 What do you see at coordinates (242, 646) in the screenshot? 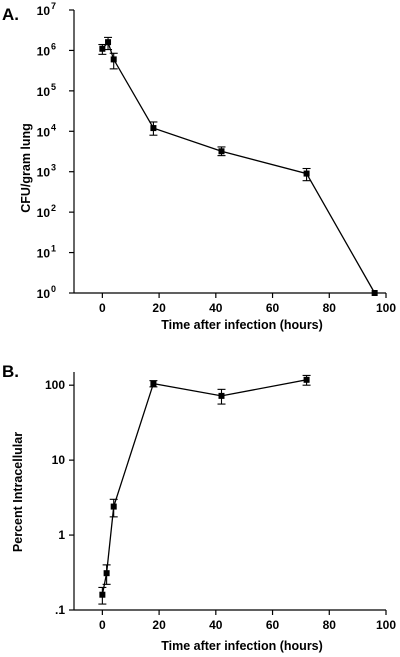
I see `panel-b-x-axis-title: Time after infection (hours)` at bounding box center [242, 646].